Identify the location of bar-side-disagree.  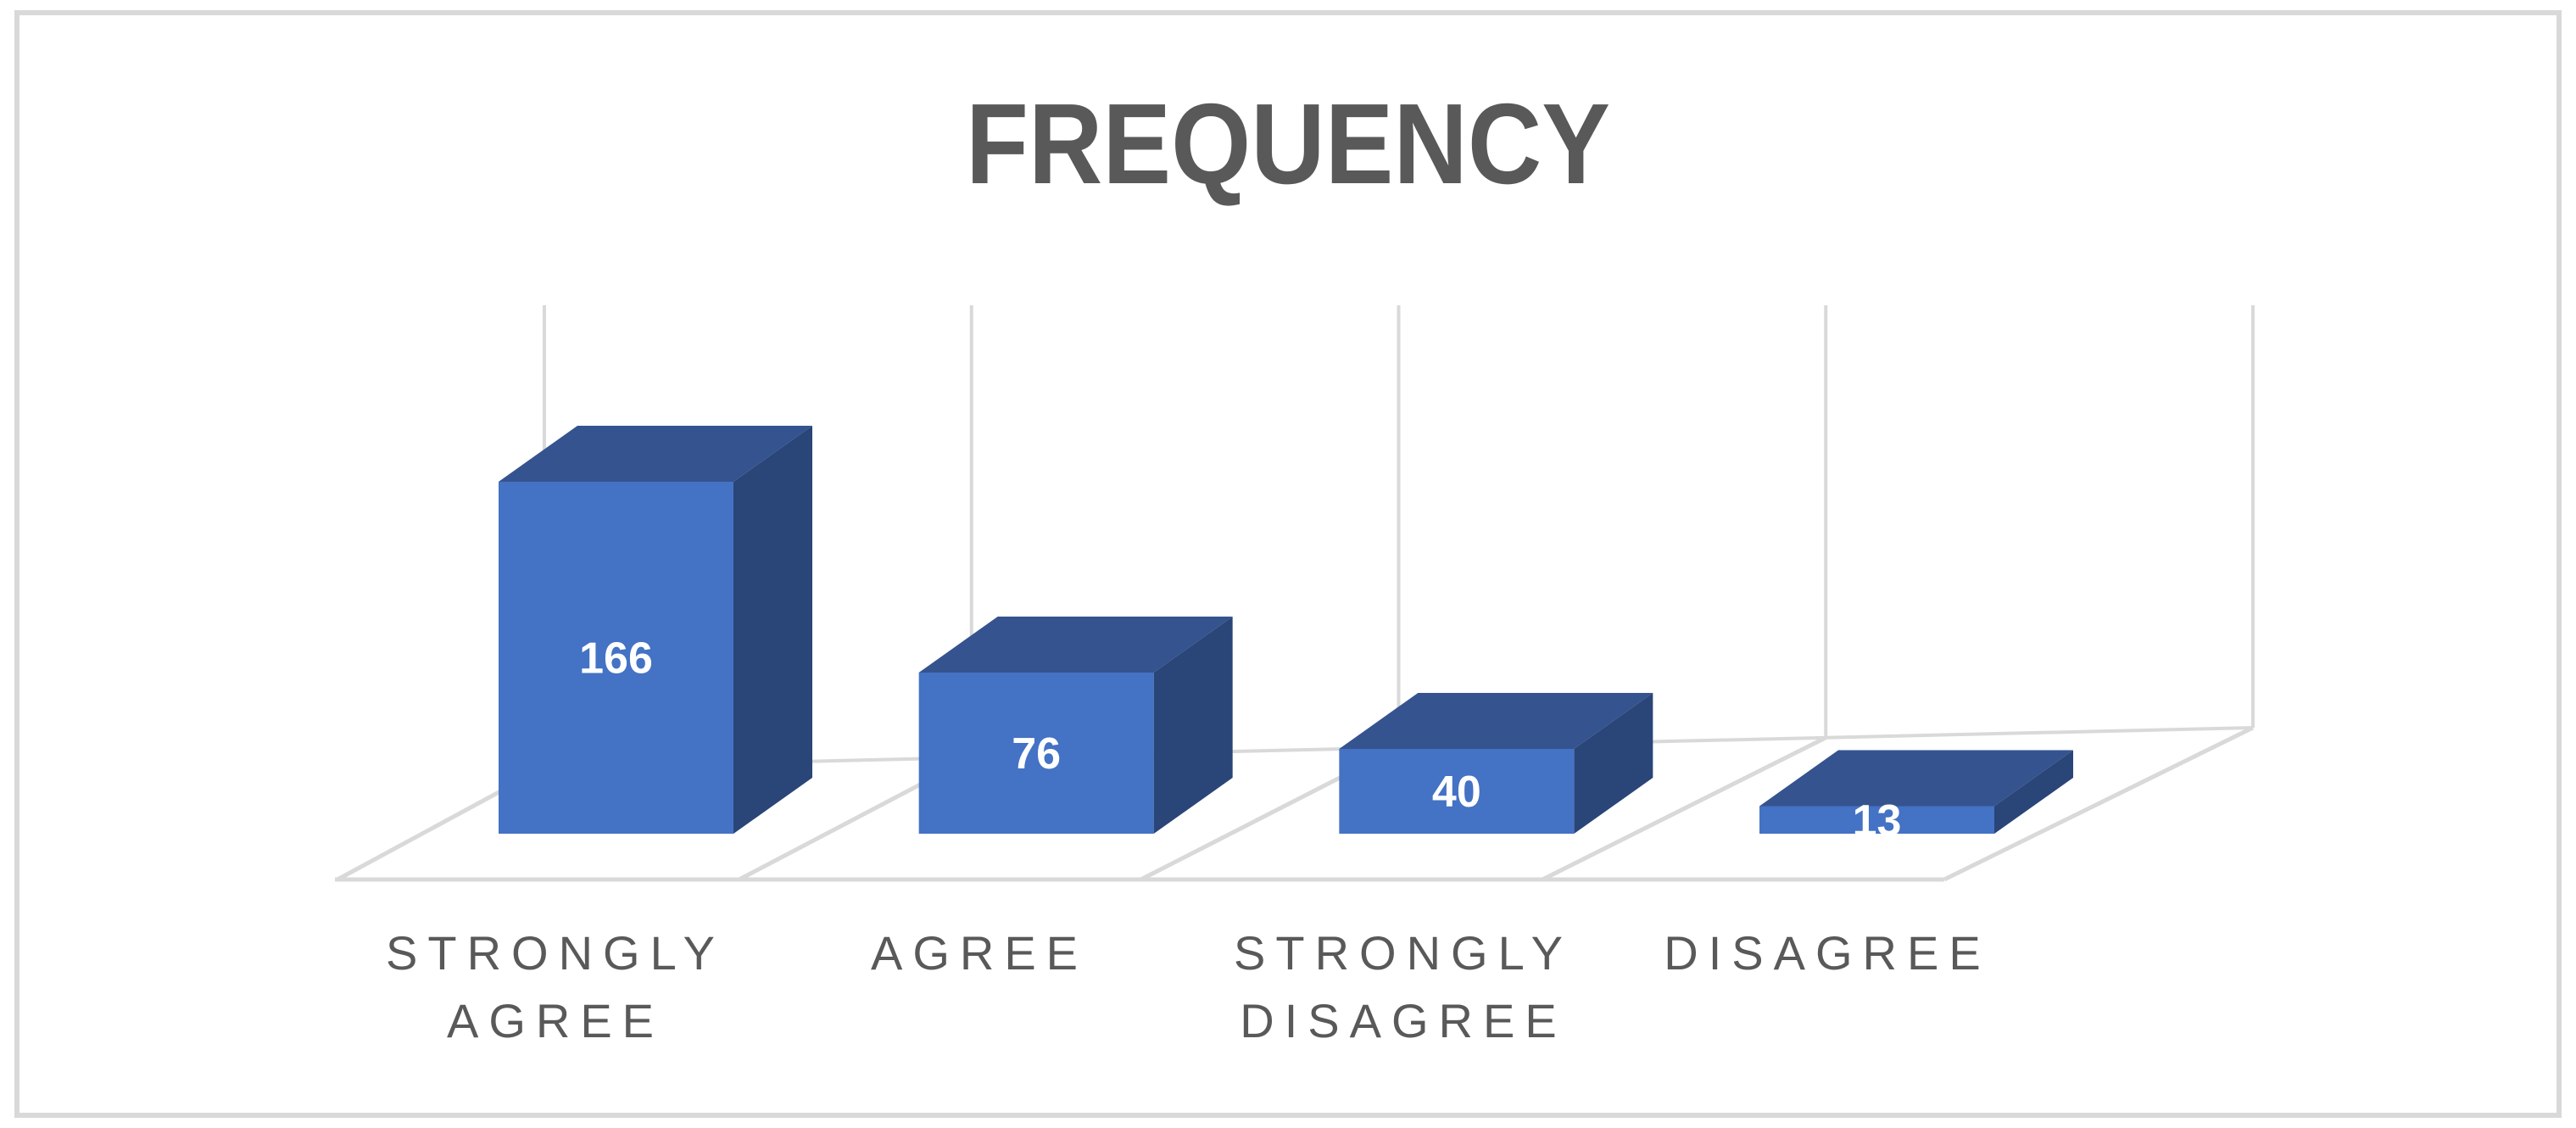
(2034, 792).